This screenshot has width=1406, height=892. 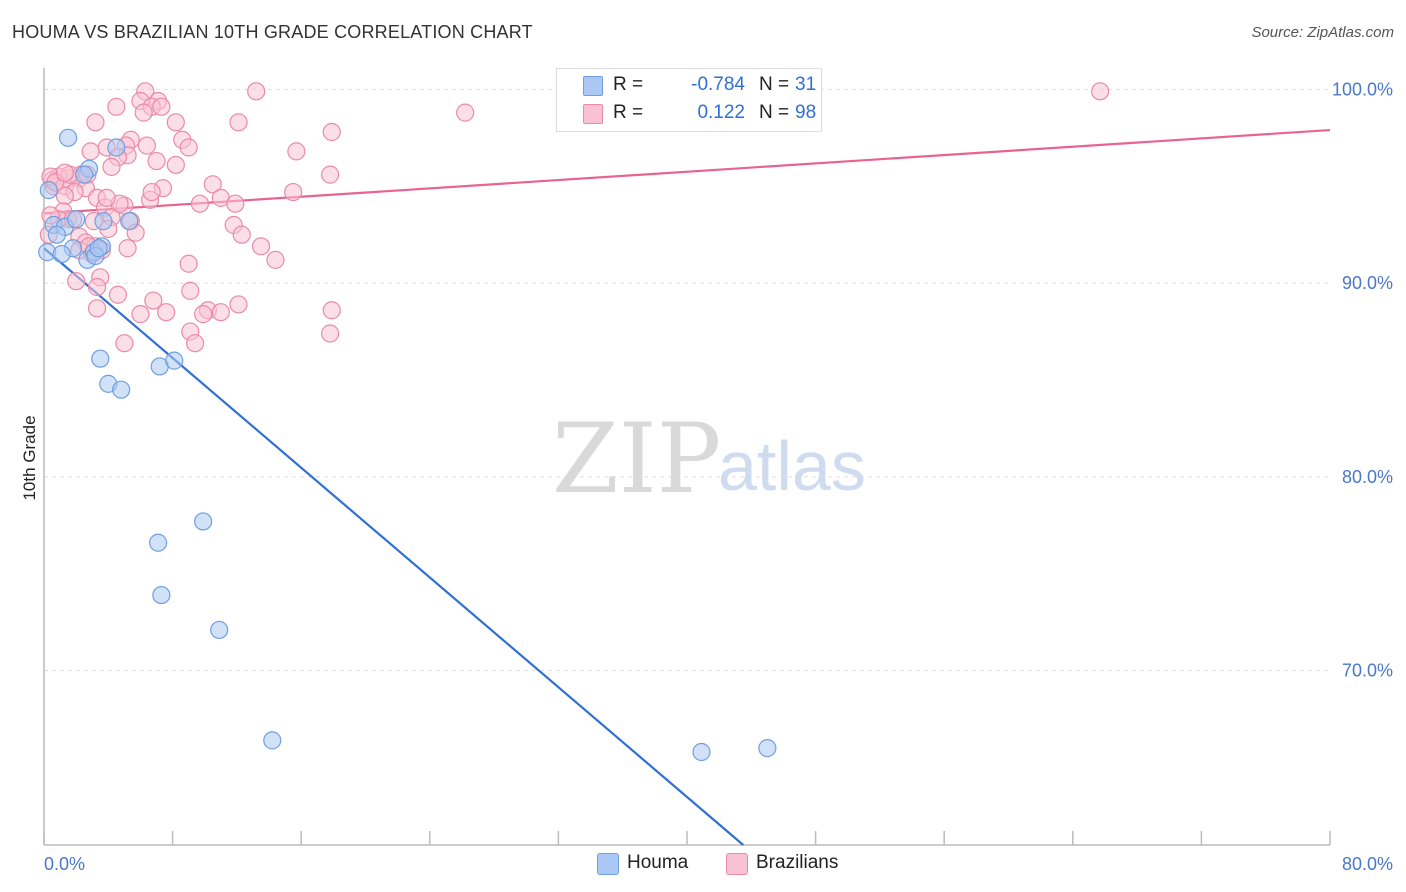 I want to click on watermark-zip: ZIP, so click(x=636, y=459).